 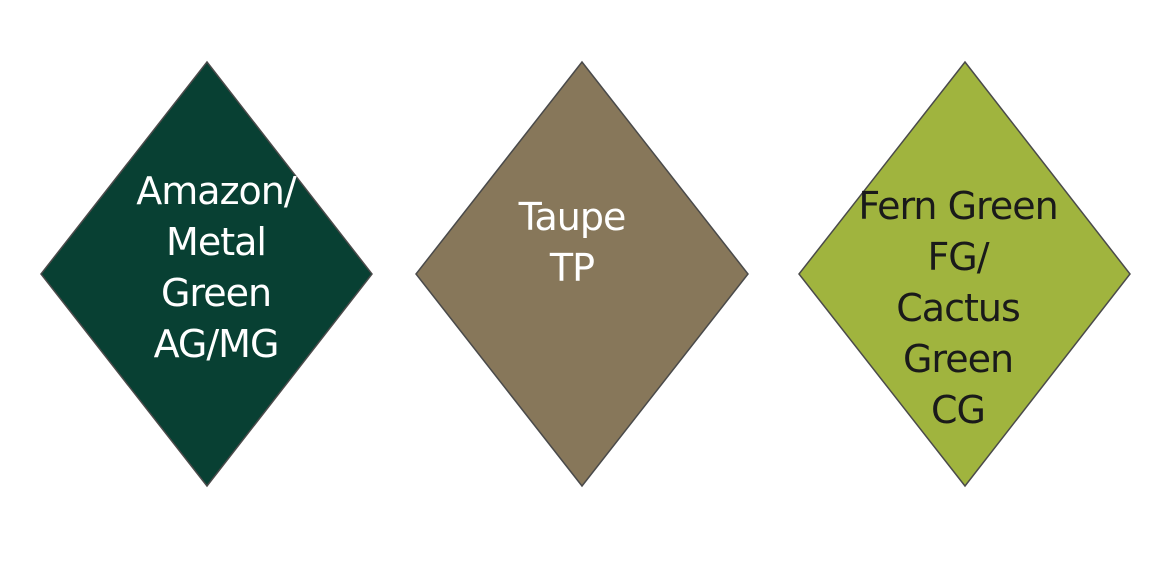 What do you see at coordinates (216, 242) in the screenshot?
I see `swatch-label-line: Metal` at bounding box center [216, 242].